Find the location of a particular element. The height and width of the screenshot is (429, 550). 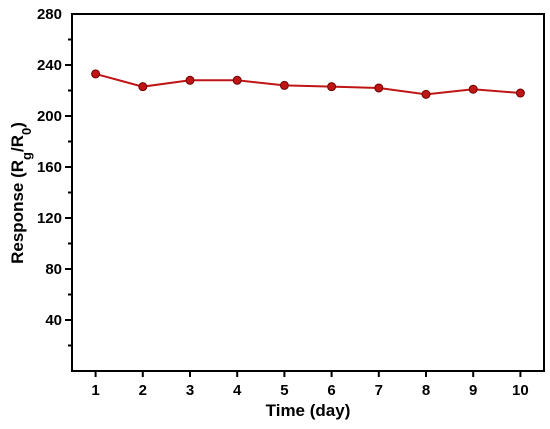

x-tick-label: 2 is located at coordinates (143, 390).